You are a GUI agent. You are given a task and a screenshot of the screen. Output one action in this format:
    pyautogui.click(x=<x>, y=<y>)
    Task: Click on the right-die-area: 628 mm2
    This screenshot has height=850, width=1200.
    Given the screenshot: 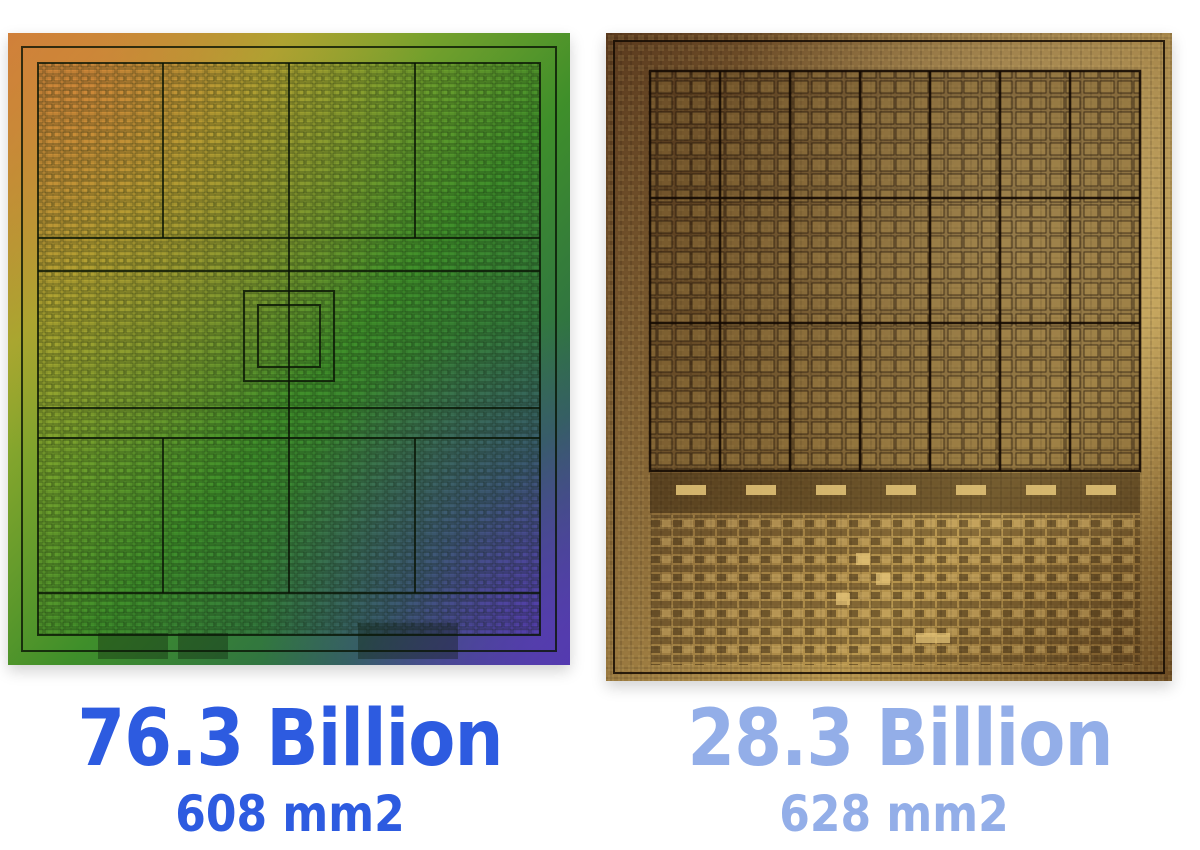 What is the action you would take?
    pyautogui.click(x=894, y=814)
    